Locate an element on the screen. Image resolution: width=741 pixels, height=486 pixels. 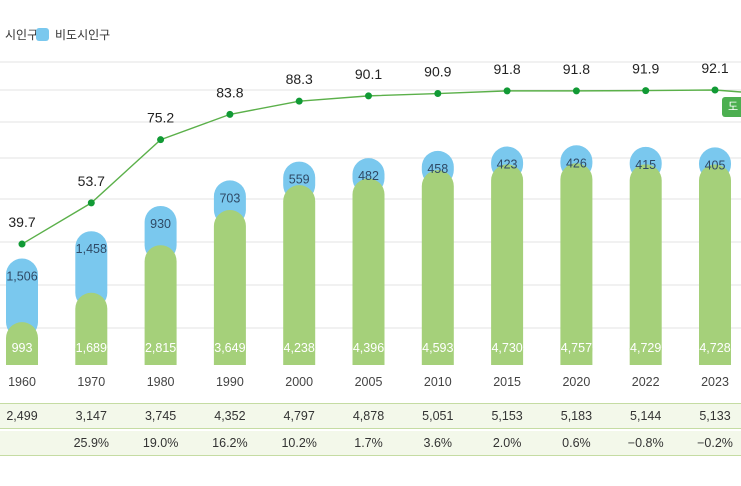
growth-rate-cell: 2.0% is located at coordinates (507, 443).